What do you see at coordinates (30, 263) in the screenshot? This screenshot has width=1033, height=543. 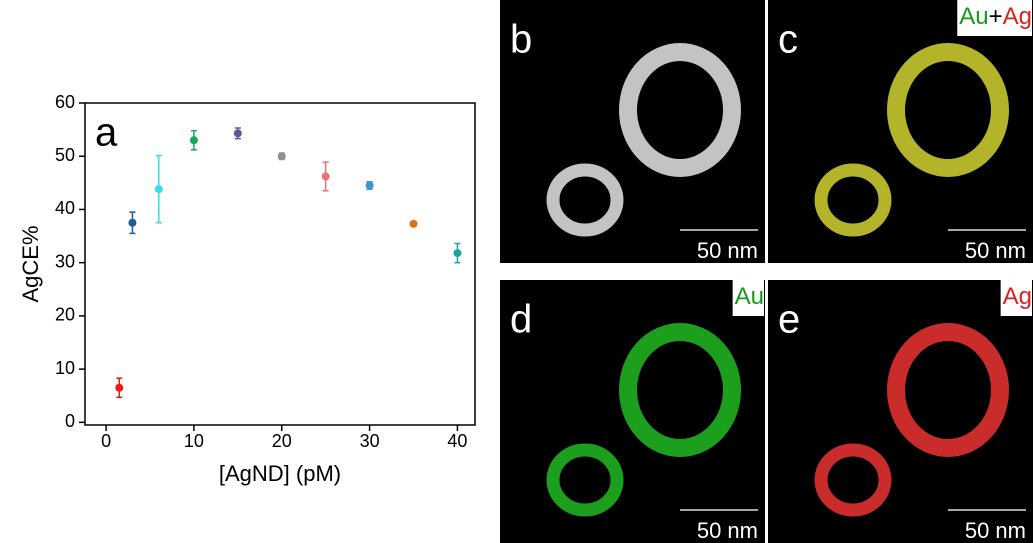 I see `y-axis-title: AgCE%` at bounding box center [30, 263].